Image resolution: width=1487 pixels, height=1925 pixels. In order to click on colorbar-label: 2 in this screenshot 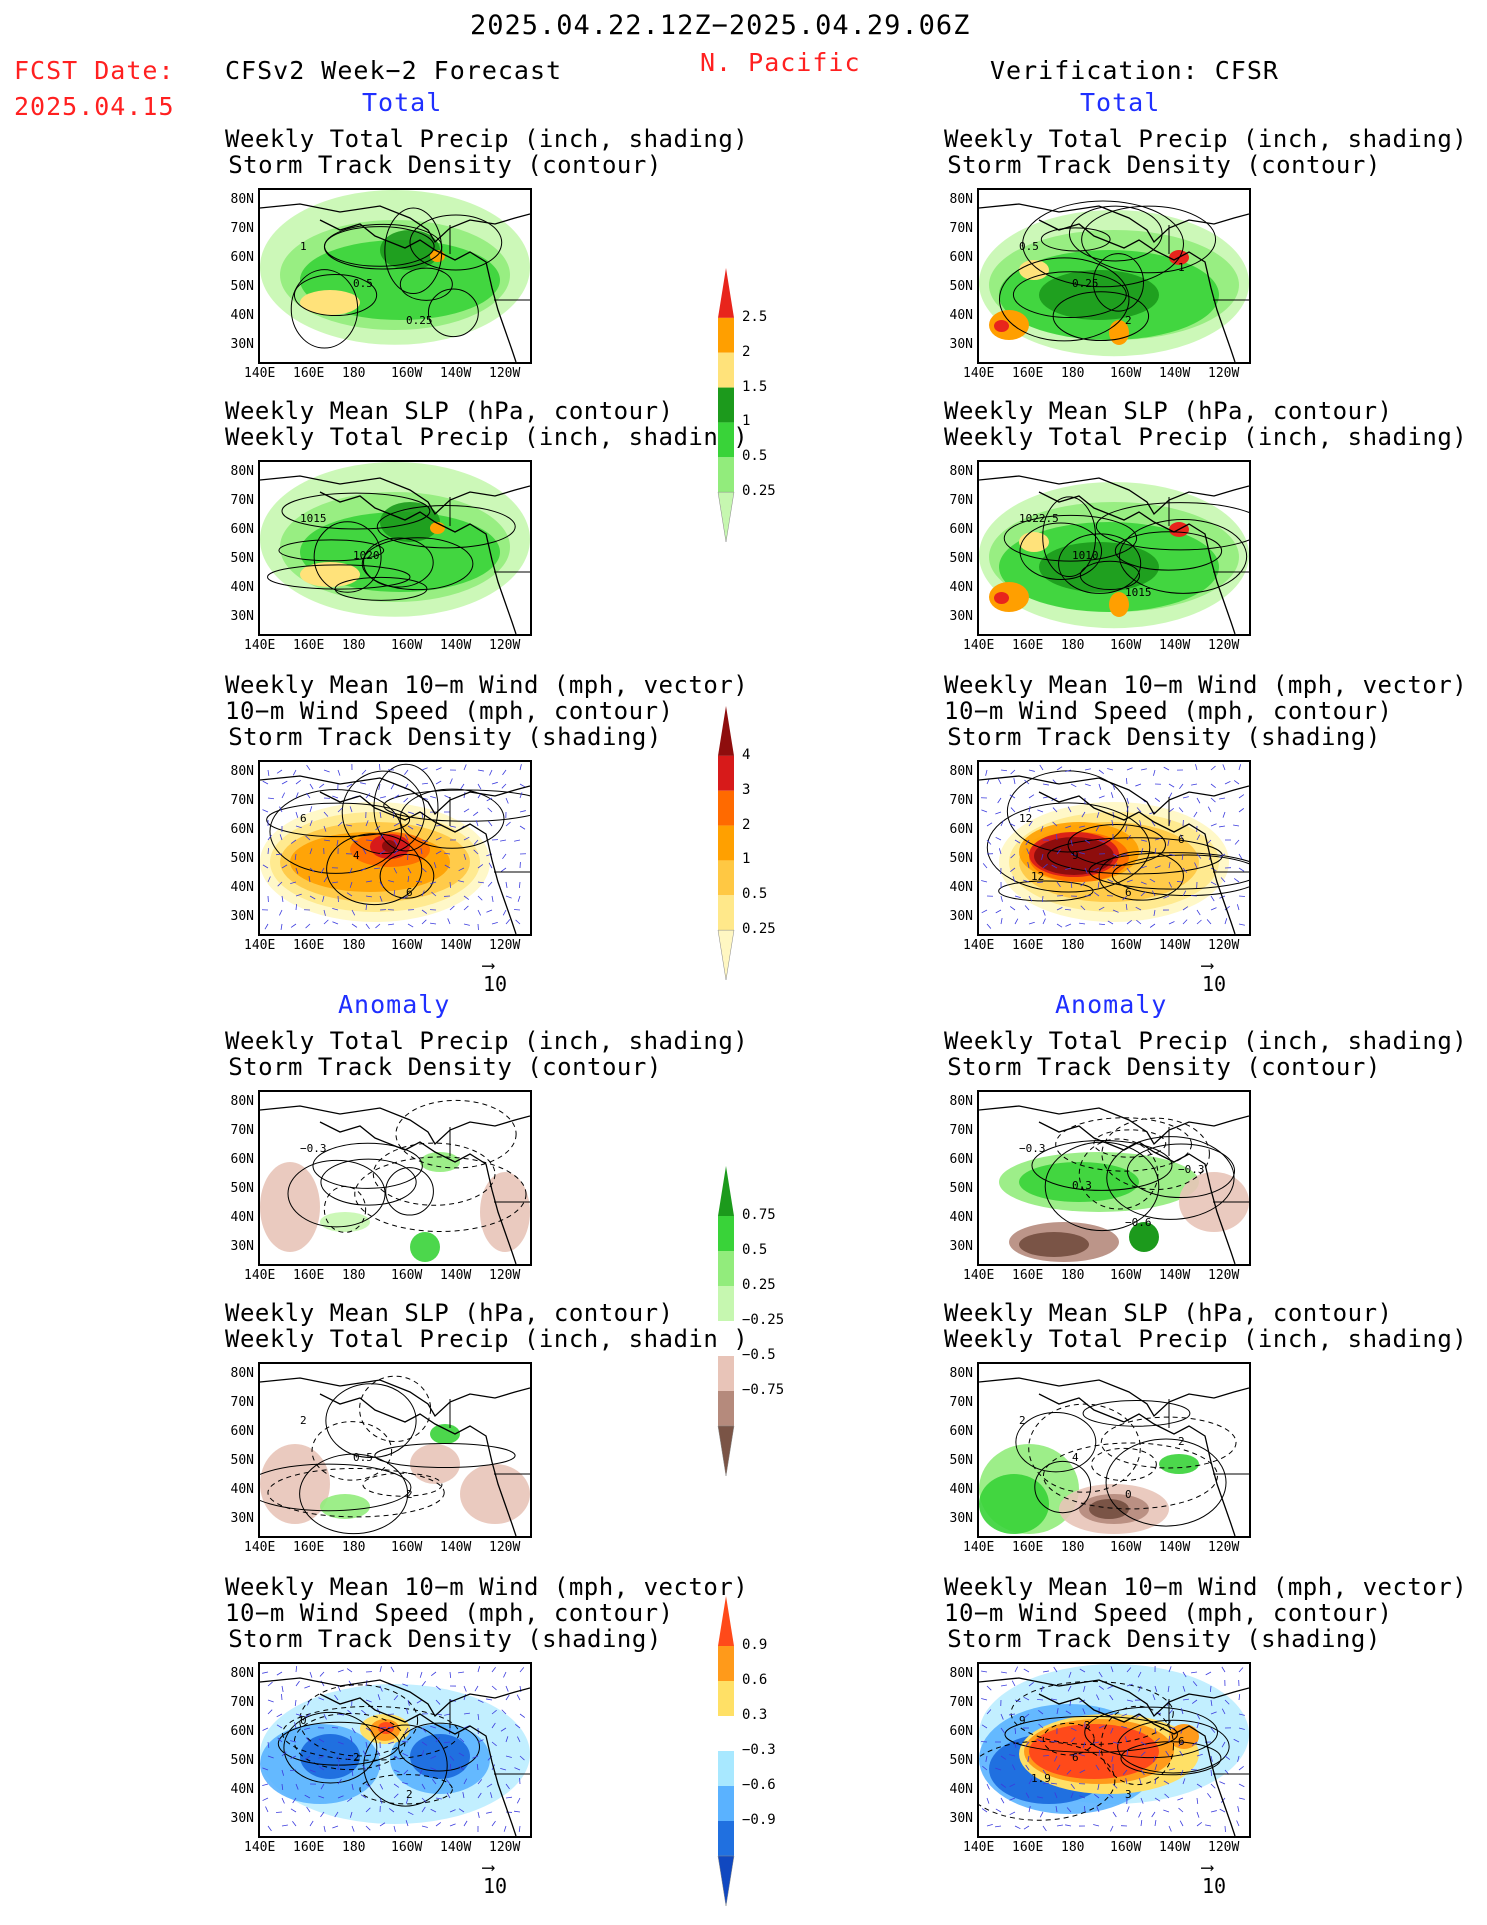, I will do `click(746, 824)`.